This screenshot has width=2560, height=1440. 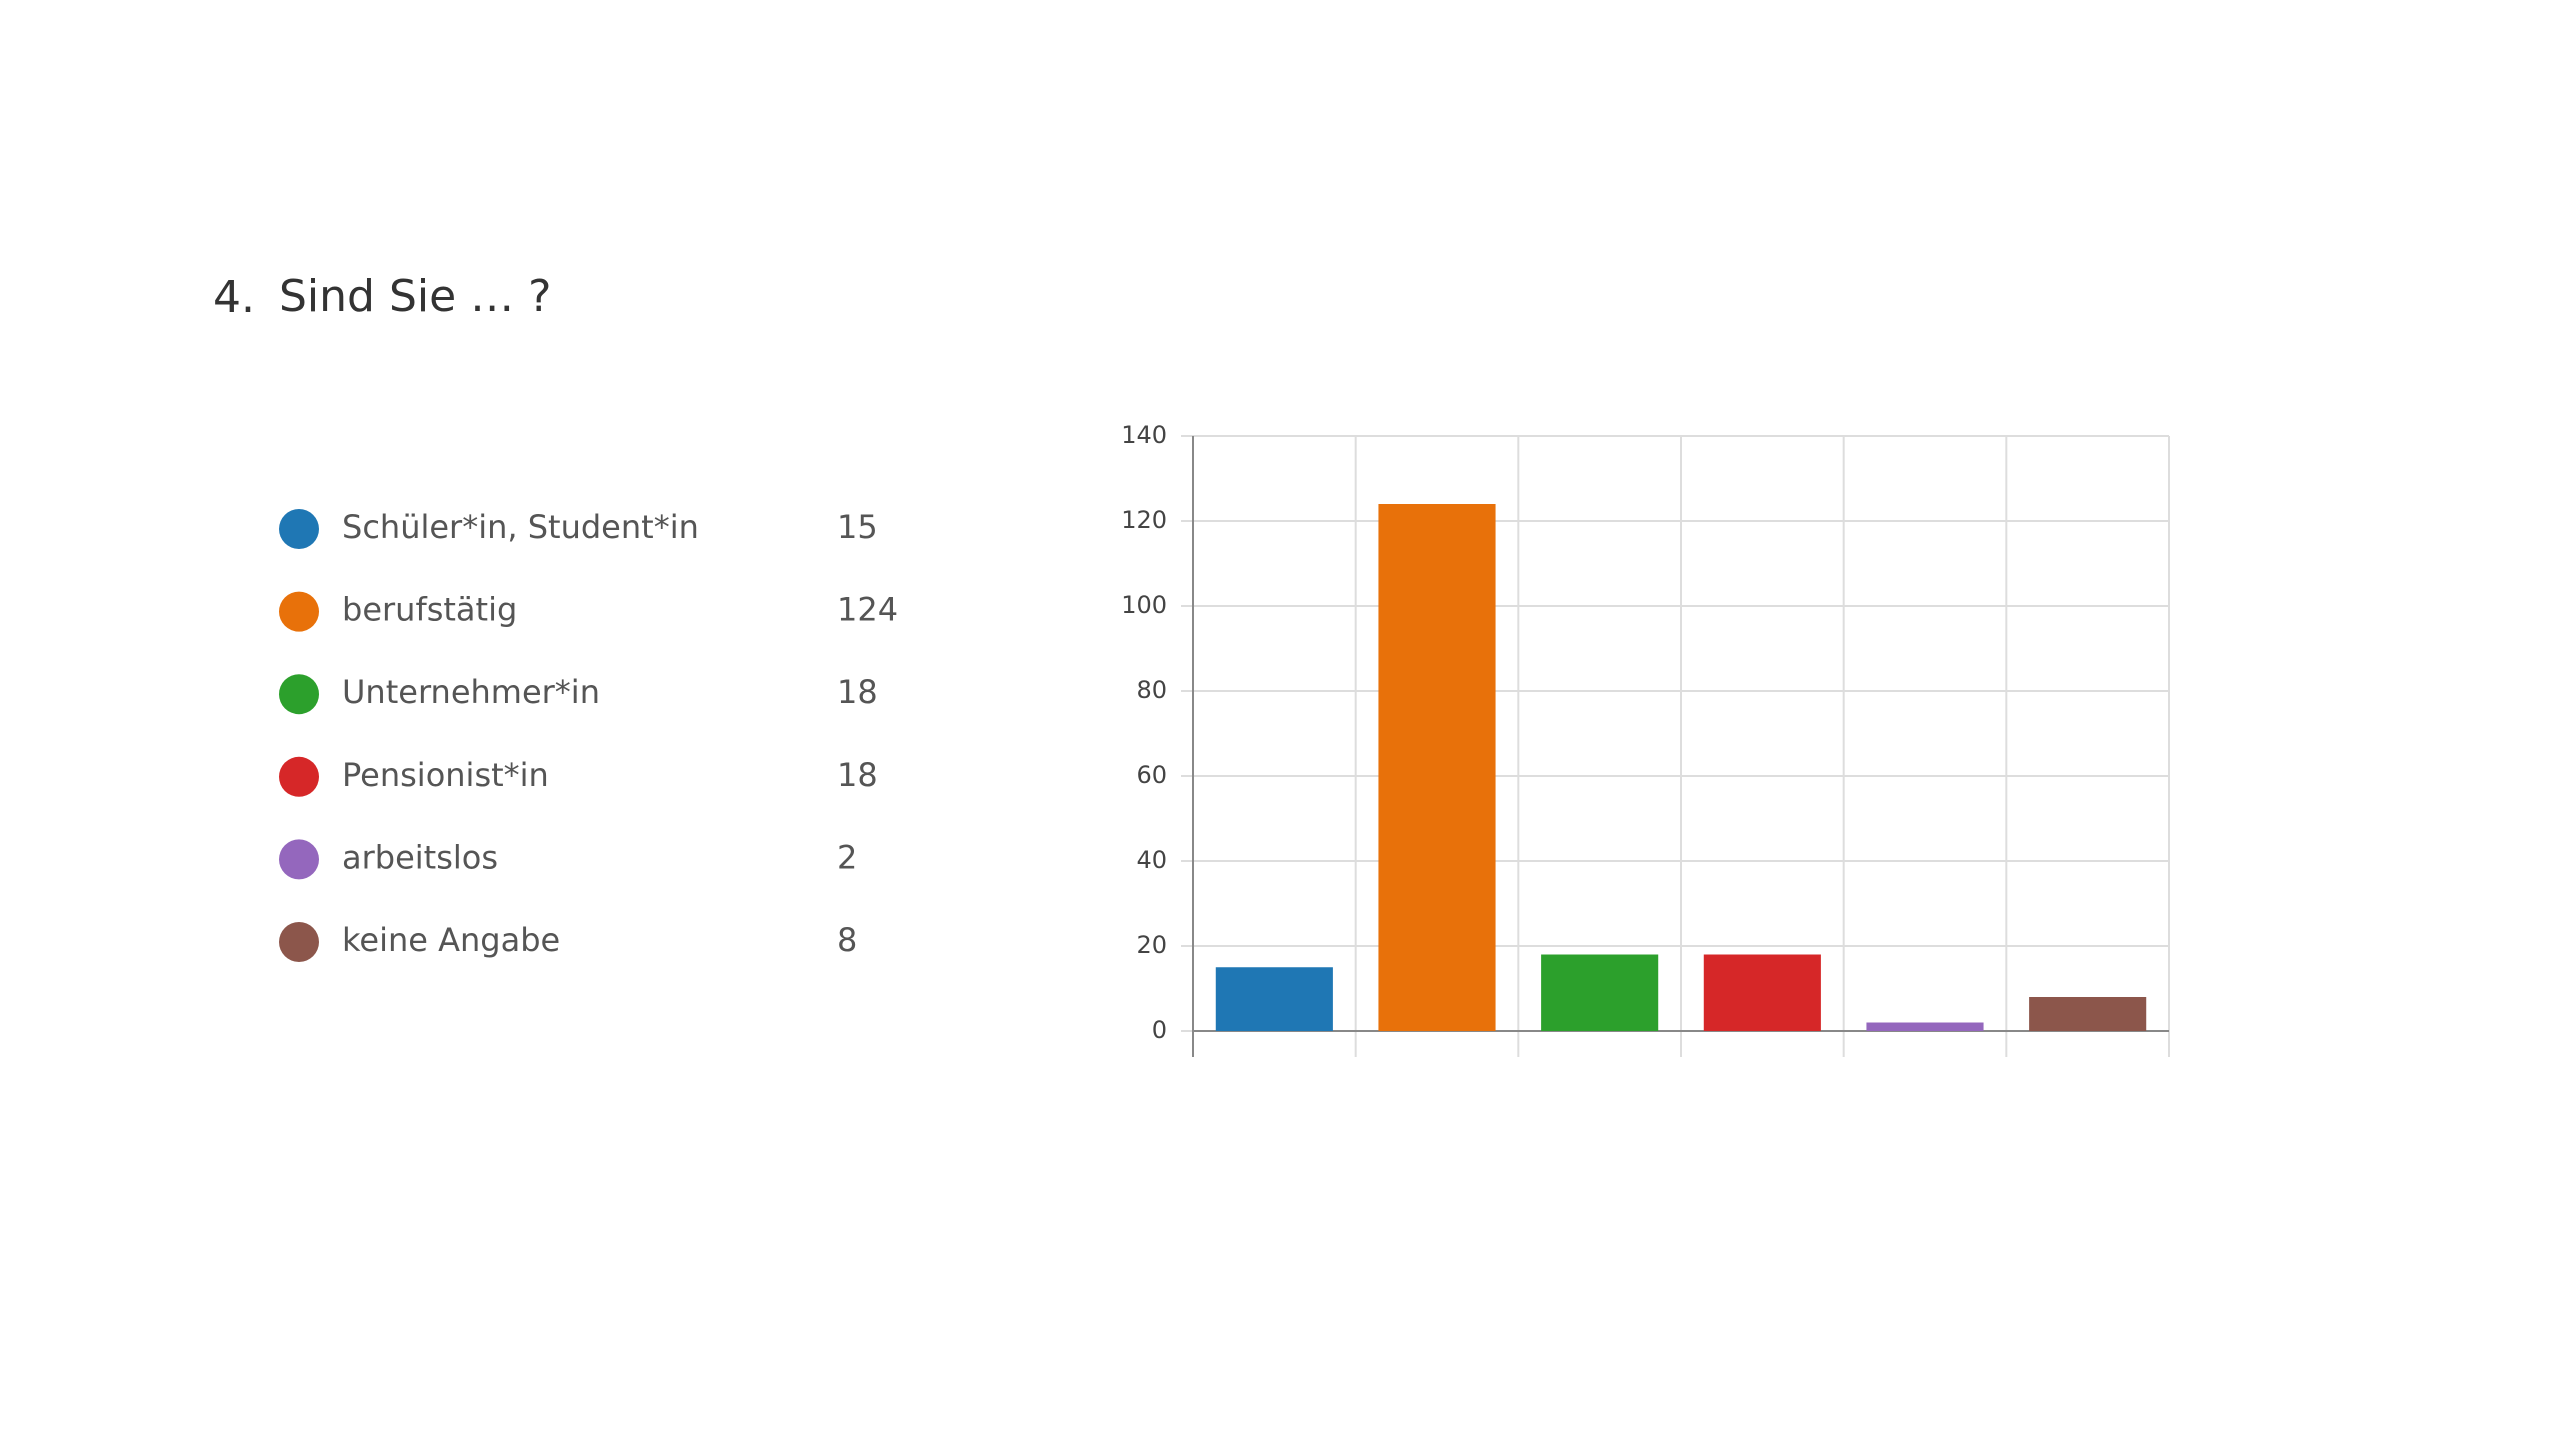 I want to click on legend-label: keine Angabe, so click(x=451, y=940).